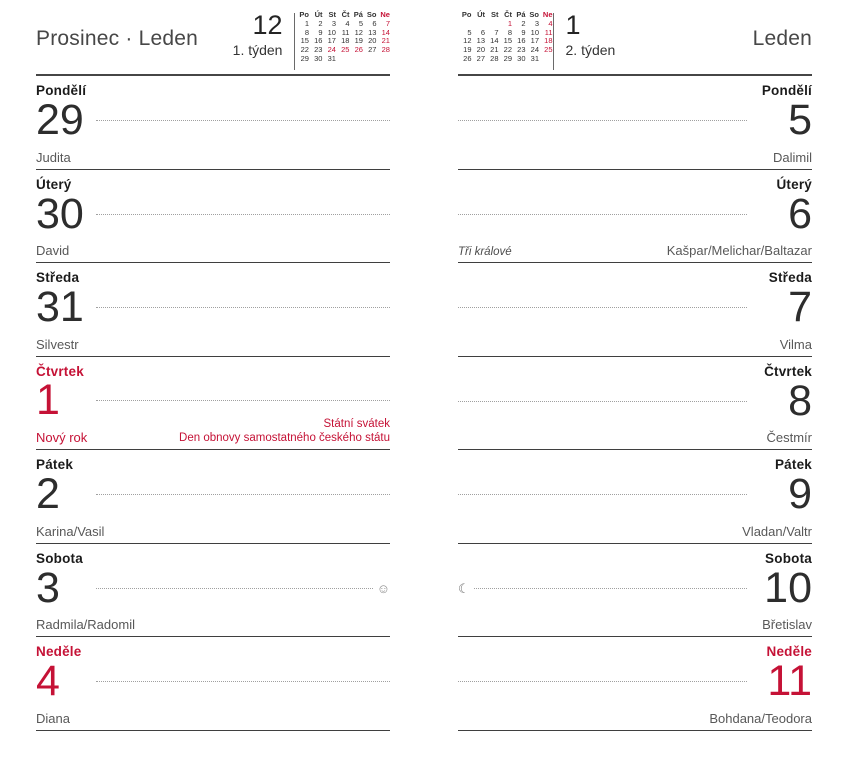  I want to click on mini-cal-day: 14, so click(385, 32).